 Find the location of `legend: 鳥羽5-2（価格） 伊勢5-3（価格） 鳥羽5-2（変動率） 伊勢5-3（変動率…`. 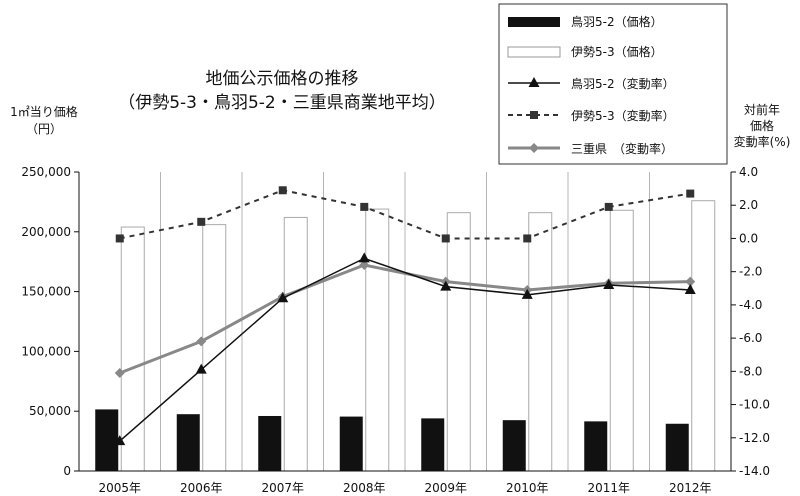

legend: 鳥羽5-2（価格） 伊勢5-3（価格） 鳥羽5-2（変動率） 伊勢5-3（変動率… is located at coordinates (613, 84).